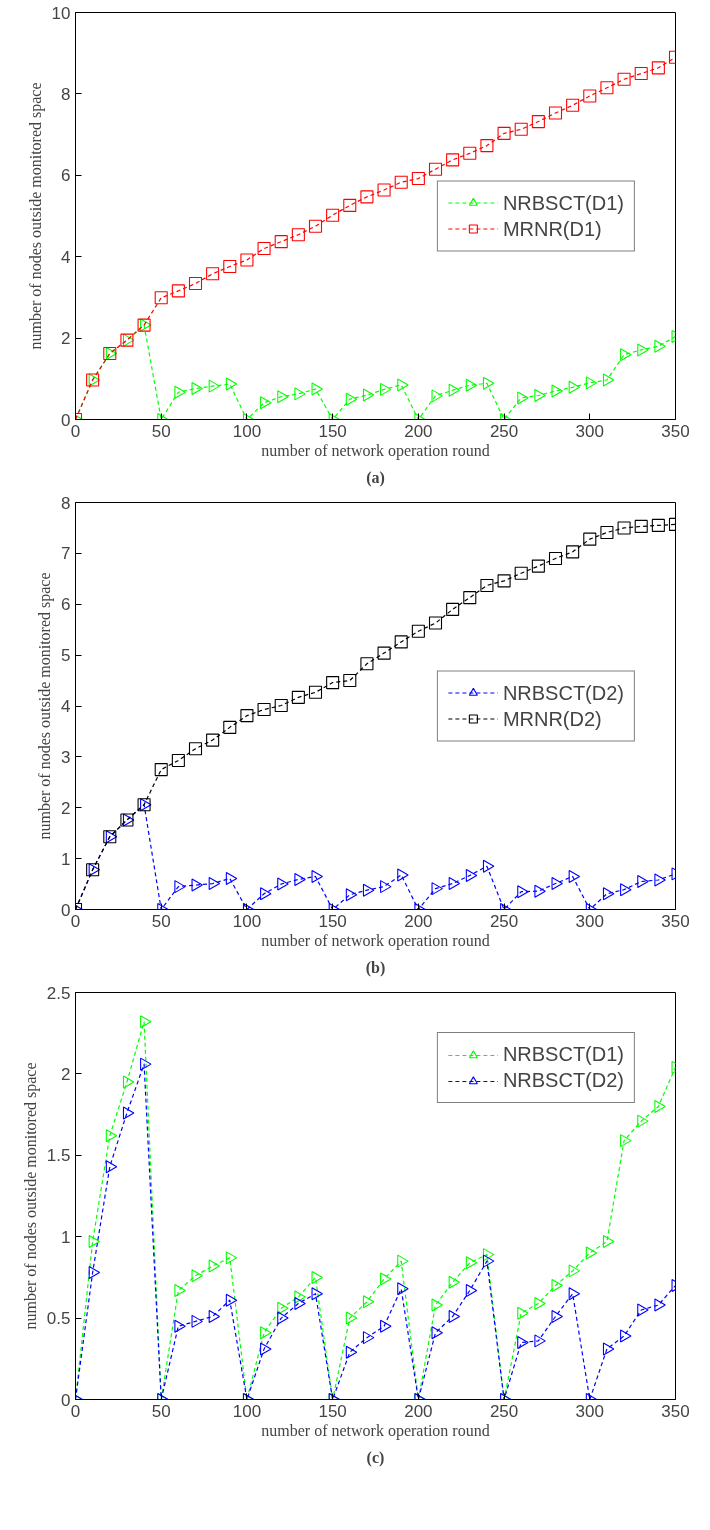  What do you see at coordinates (66, 757) in the screenshot?
I see `y-tick-label: 3` at bounding box center [66, 757].